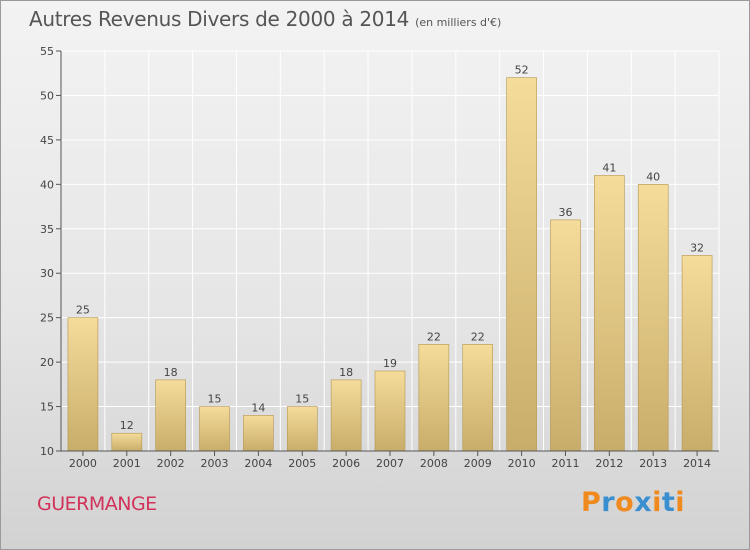 This screenshot has height=550, width=750. What do you see at coordinates (653, 463) in the screenshot?
I see `x-tick-label: 2013` at bounding box center [653, 463].